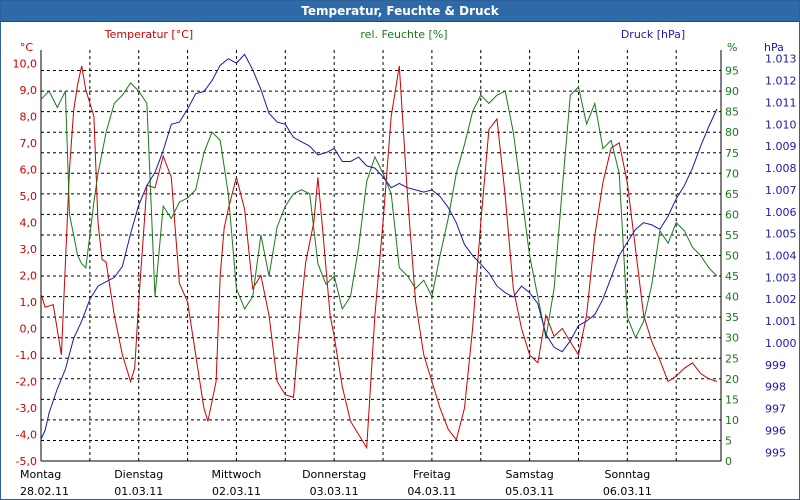  Describe the element at coordinates (781, 234) in the screenshot. I see `press-tick-label: 1.005` at that location.